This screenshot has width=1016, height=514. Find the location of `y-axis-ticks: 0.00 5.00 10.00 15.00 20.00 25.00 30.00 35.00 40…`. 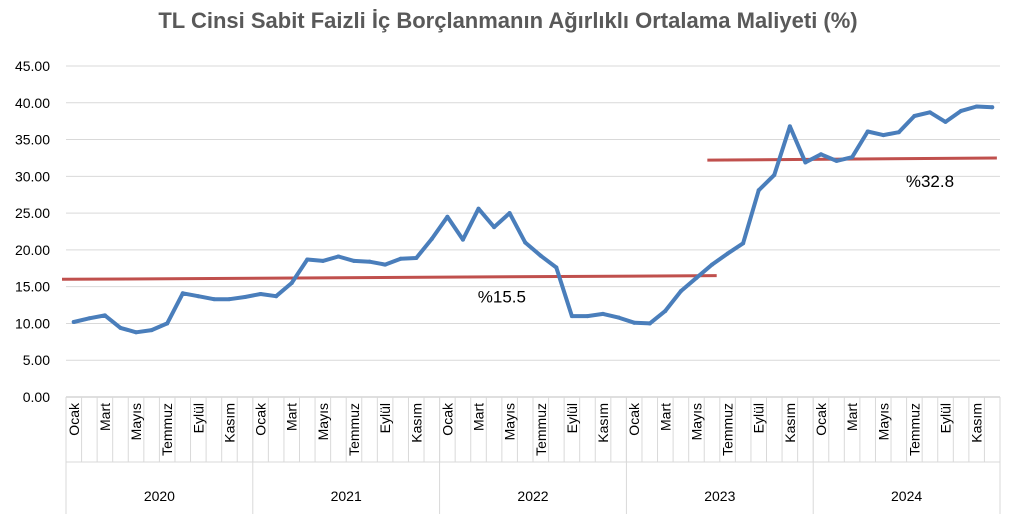

y-axis-ticks: 0.00 5.00 10.00 15.00 20.00 25.00 30.00 35.00 40… is located at coordinates (32, 231).